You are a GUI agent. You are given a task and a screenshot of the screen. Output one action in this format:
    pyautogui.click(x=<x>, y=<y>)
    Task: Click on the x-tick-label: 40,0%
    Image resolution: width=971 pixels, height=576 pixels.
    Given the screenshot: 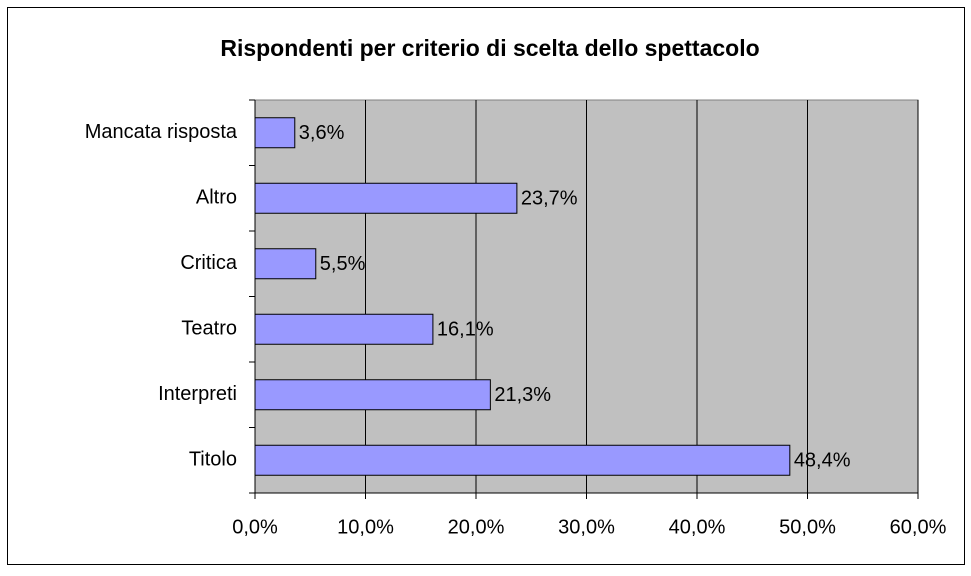 What is the action you would take?
    pyautogui.click(x=697, y=527)
    